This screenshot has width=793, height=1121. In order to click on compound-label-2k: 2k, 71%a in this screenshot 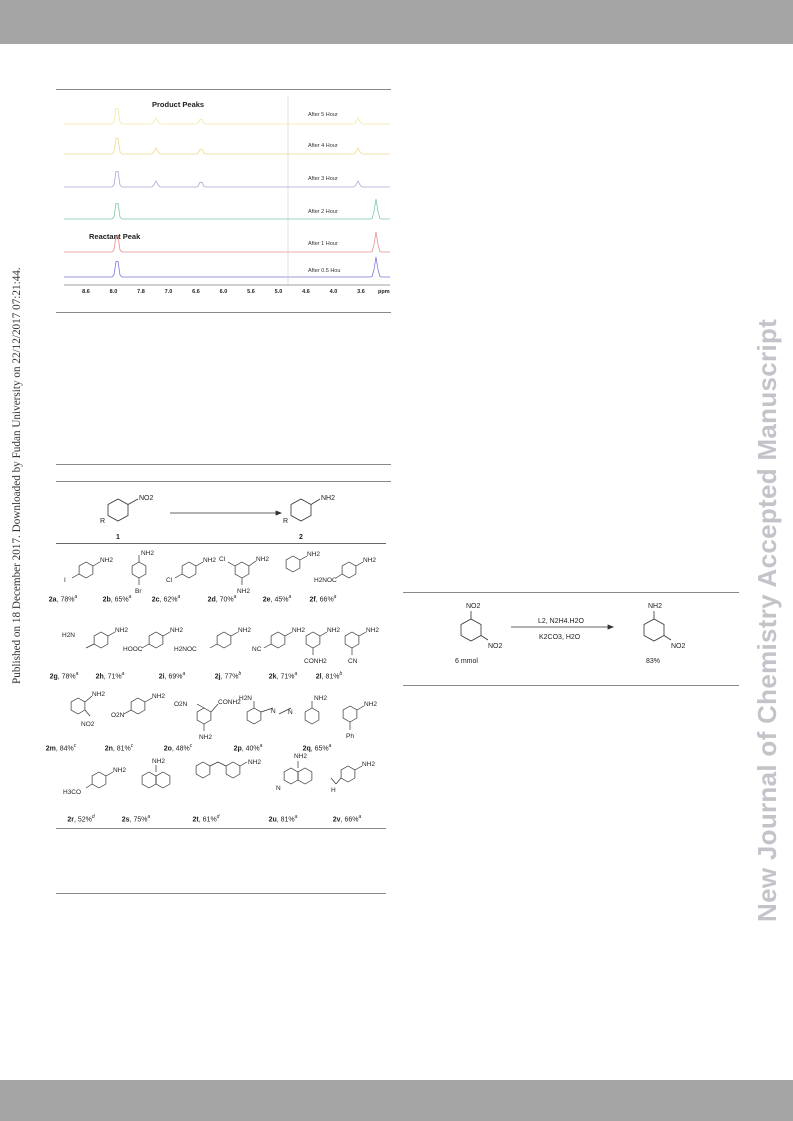, I will do `click(283, 676)`.